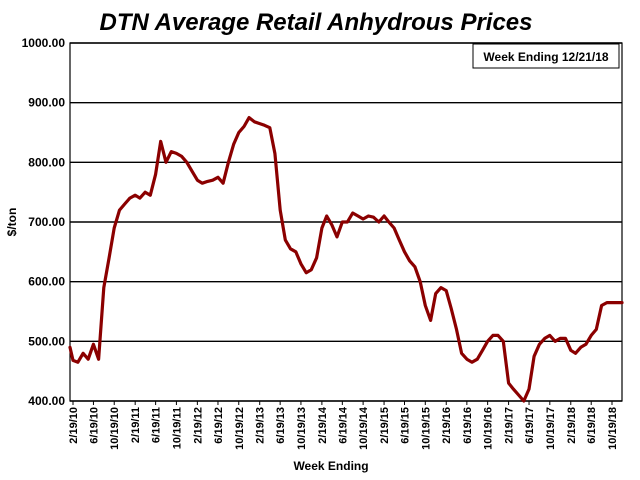  I want to click on x-tick-label: 2/19/12, so click(198, 425).